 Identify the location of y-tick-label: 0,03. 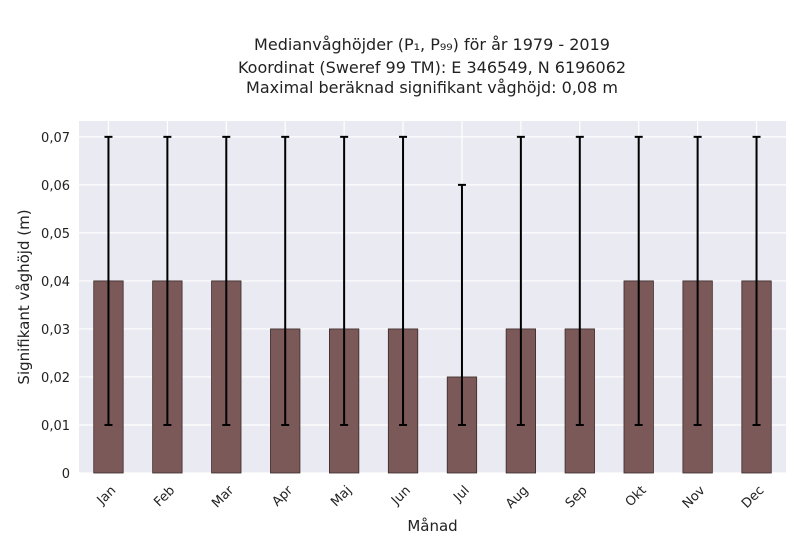
(55, 330).